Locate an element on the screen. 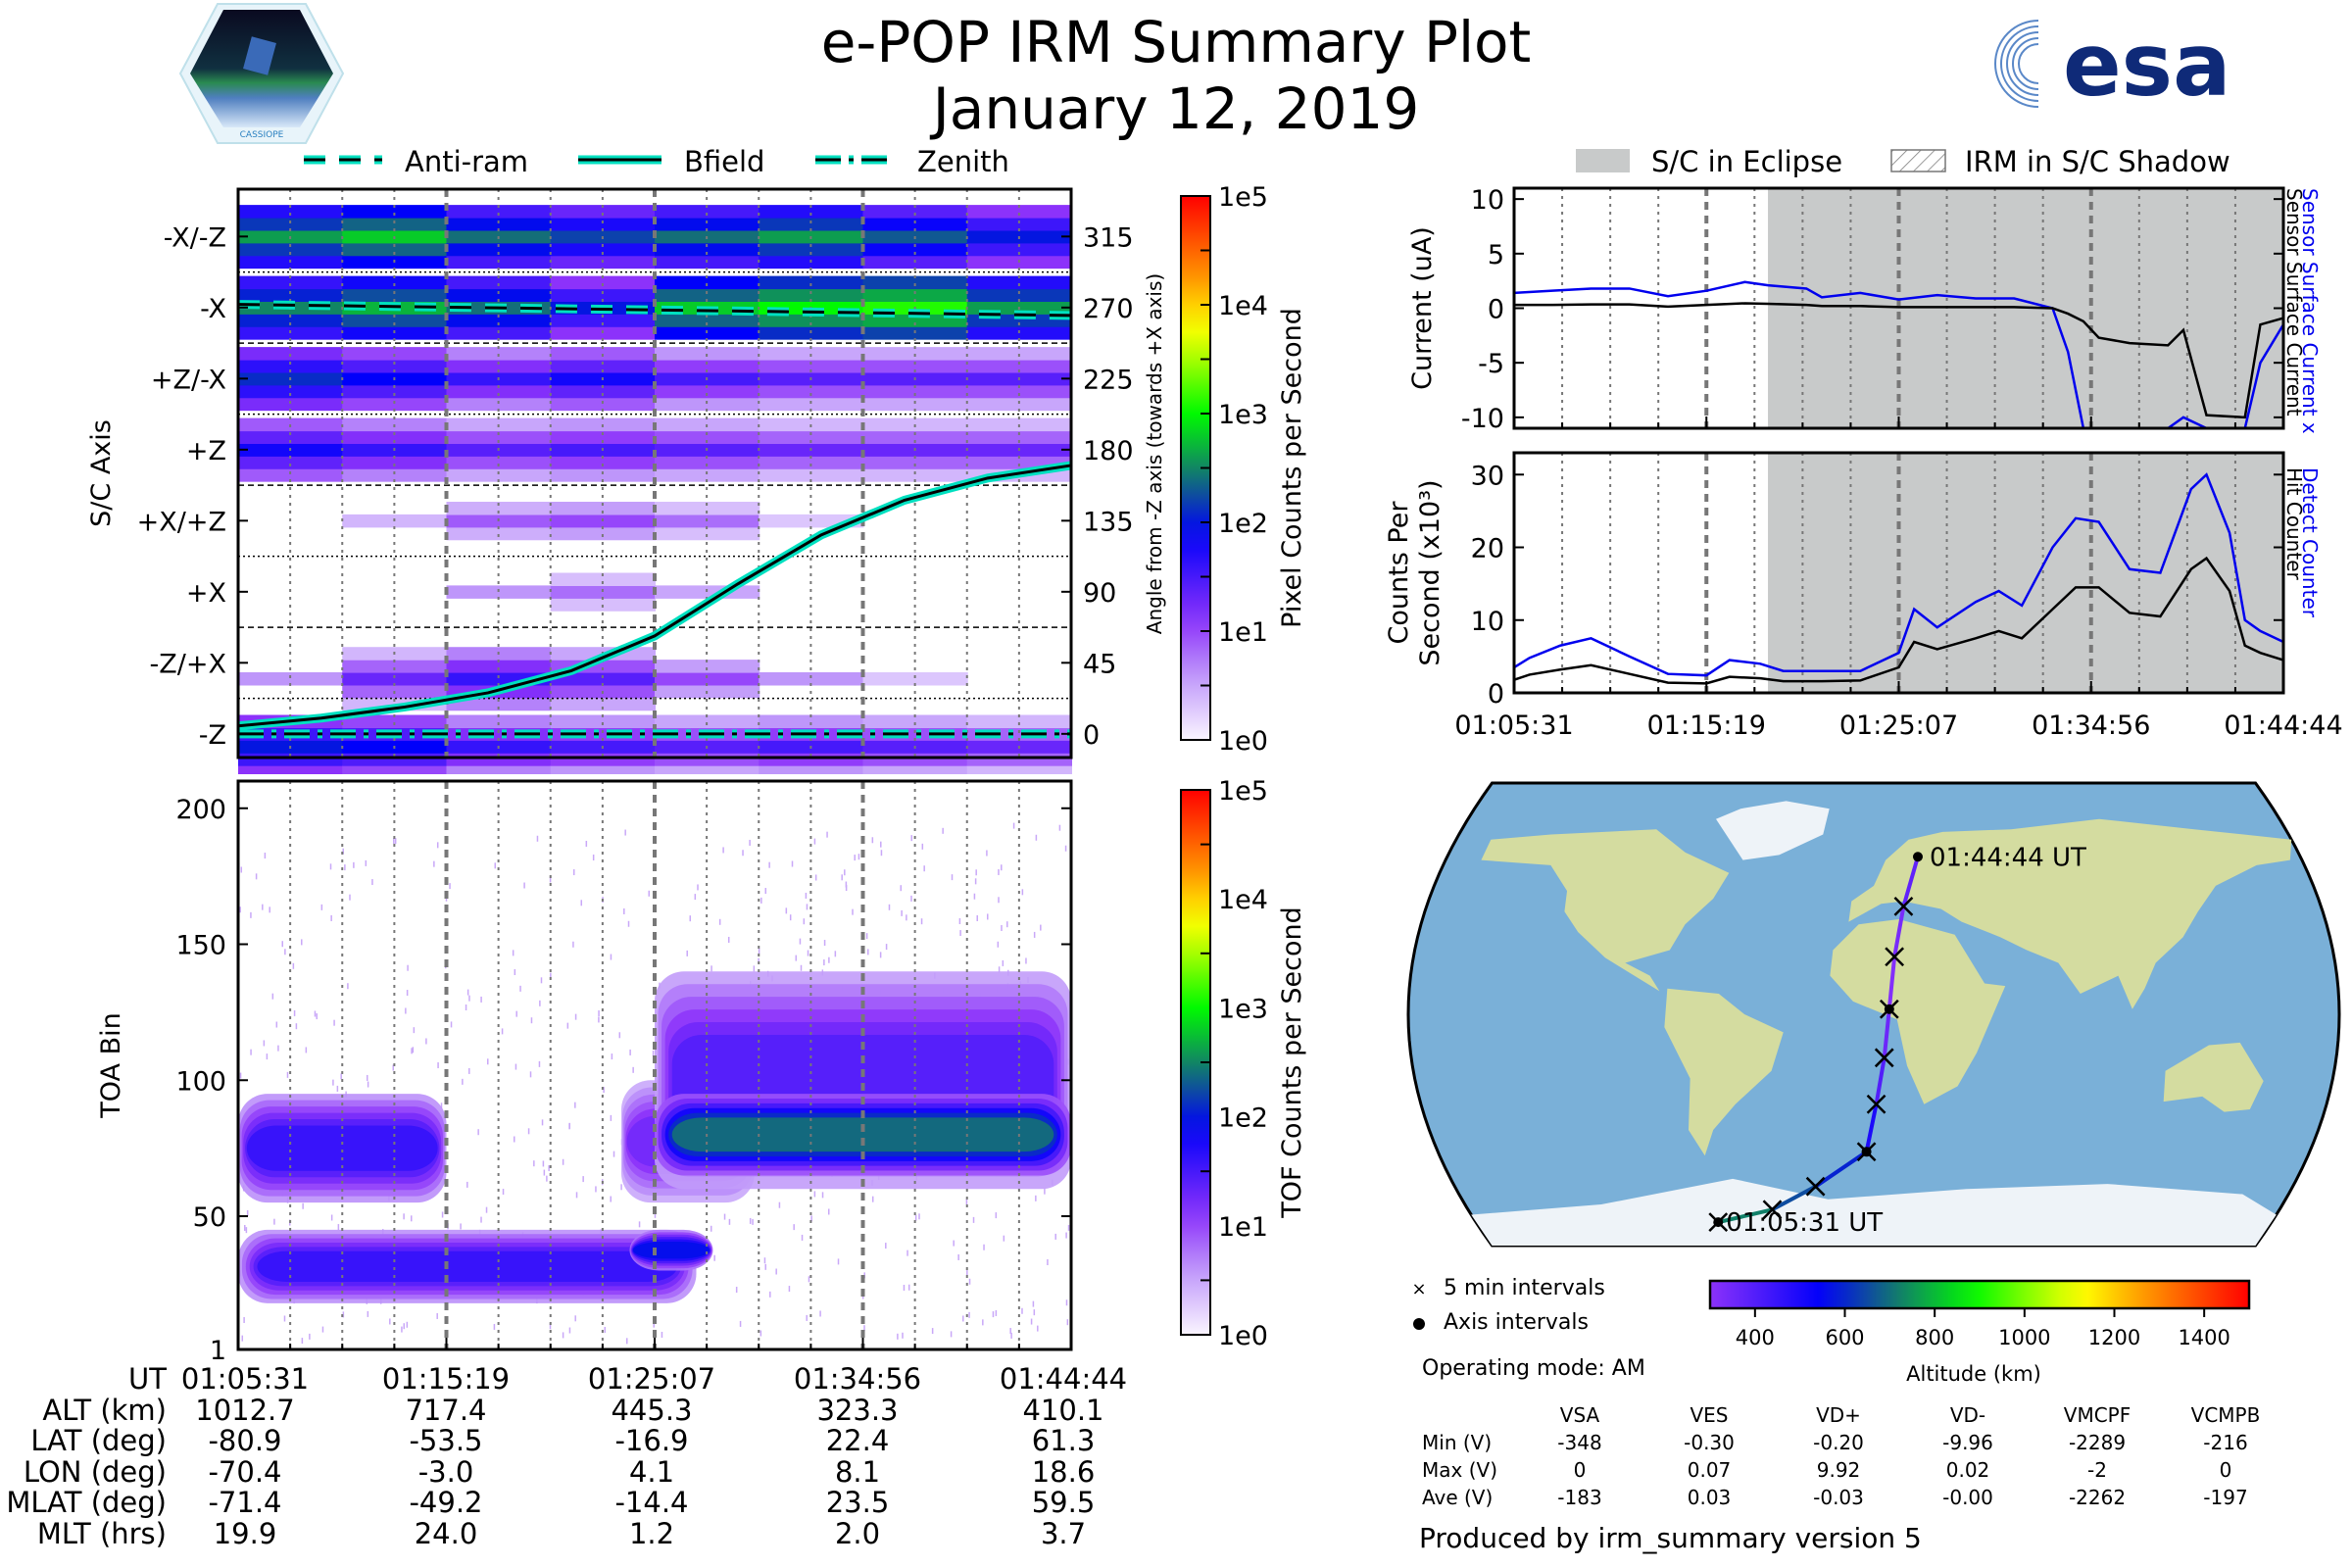 The height and width of the screenshot is (1568, 2352). time-tick-label: 01:25:07 is located at coordinates (651, 1379).